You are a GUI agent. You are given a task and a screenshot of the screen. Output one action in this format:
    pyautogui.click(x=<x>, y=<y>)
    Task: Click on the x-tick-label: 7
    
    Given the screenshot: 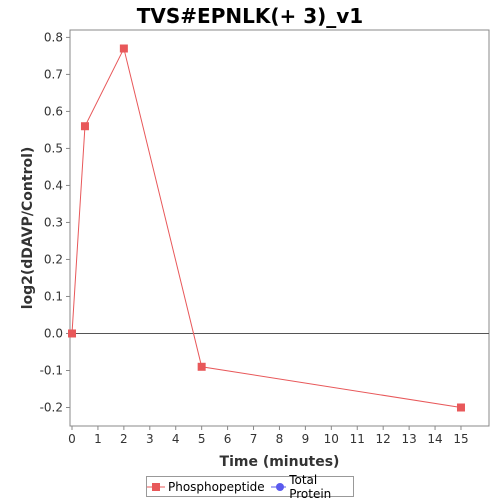 What is the action you would take?
    pyautogui.click(x=254, y=439)
    